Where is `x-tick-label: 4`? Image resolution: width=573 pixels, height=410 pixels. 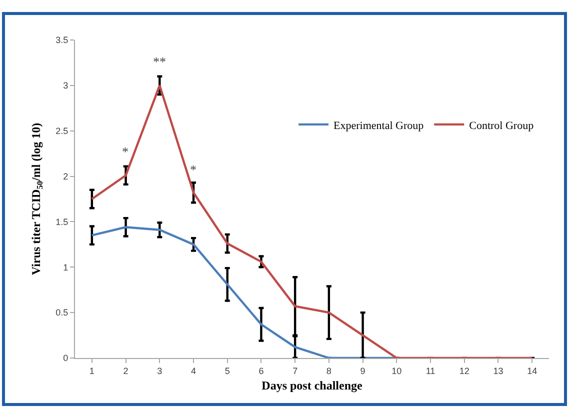 x-tick-label: 4 is located at coordinates (193, 371).